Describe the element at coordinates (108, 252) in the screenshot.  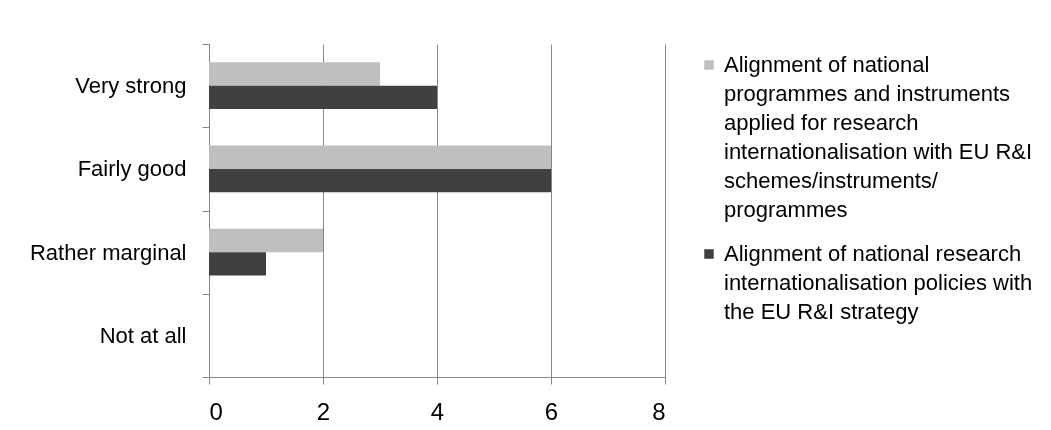
I see `y-tick-label: Rather marginal` at that location.